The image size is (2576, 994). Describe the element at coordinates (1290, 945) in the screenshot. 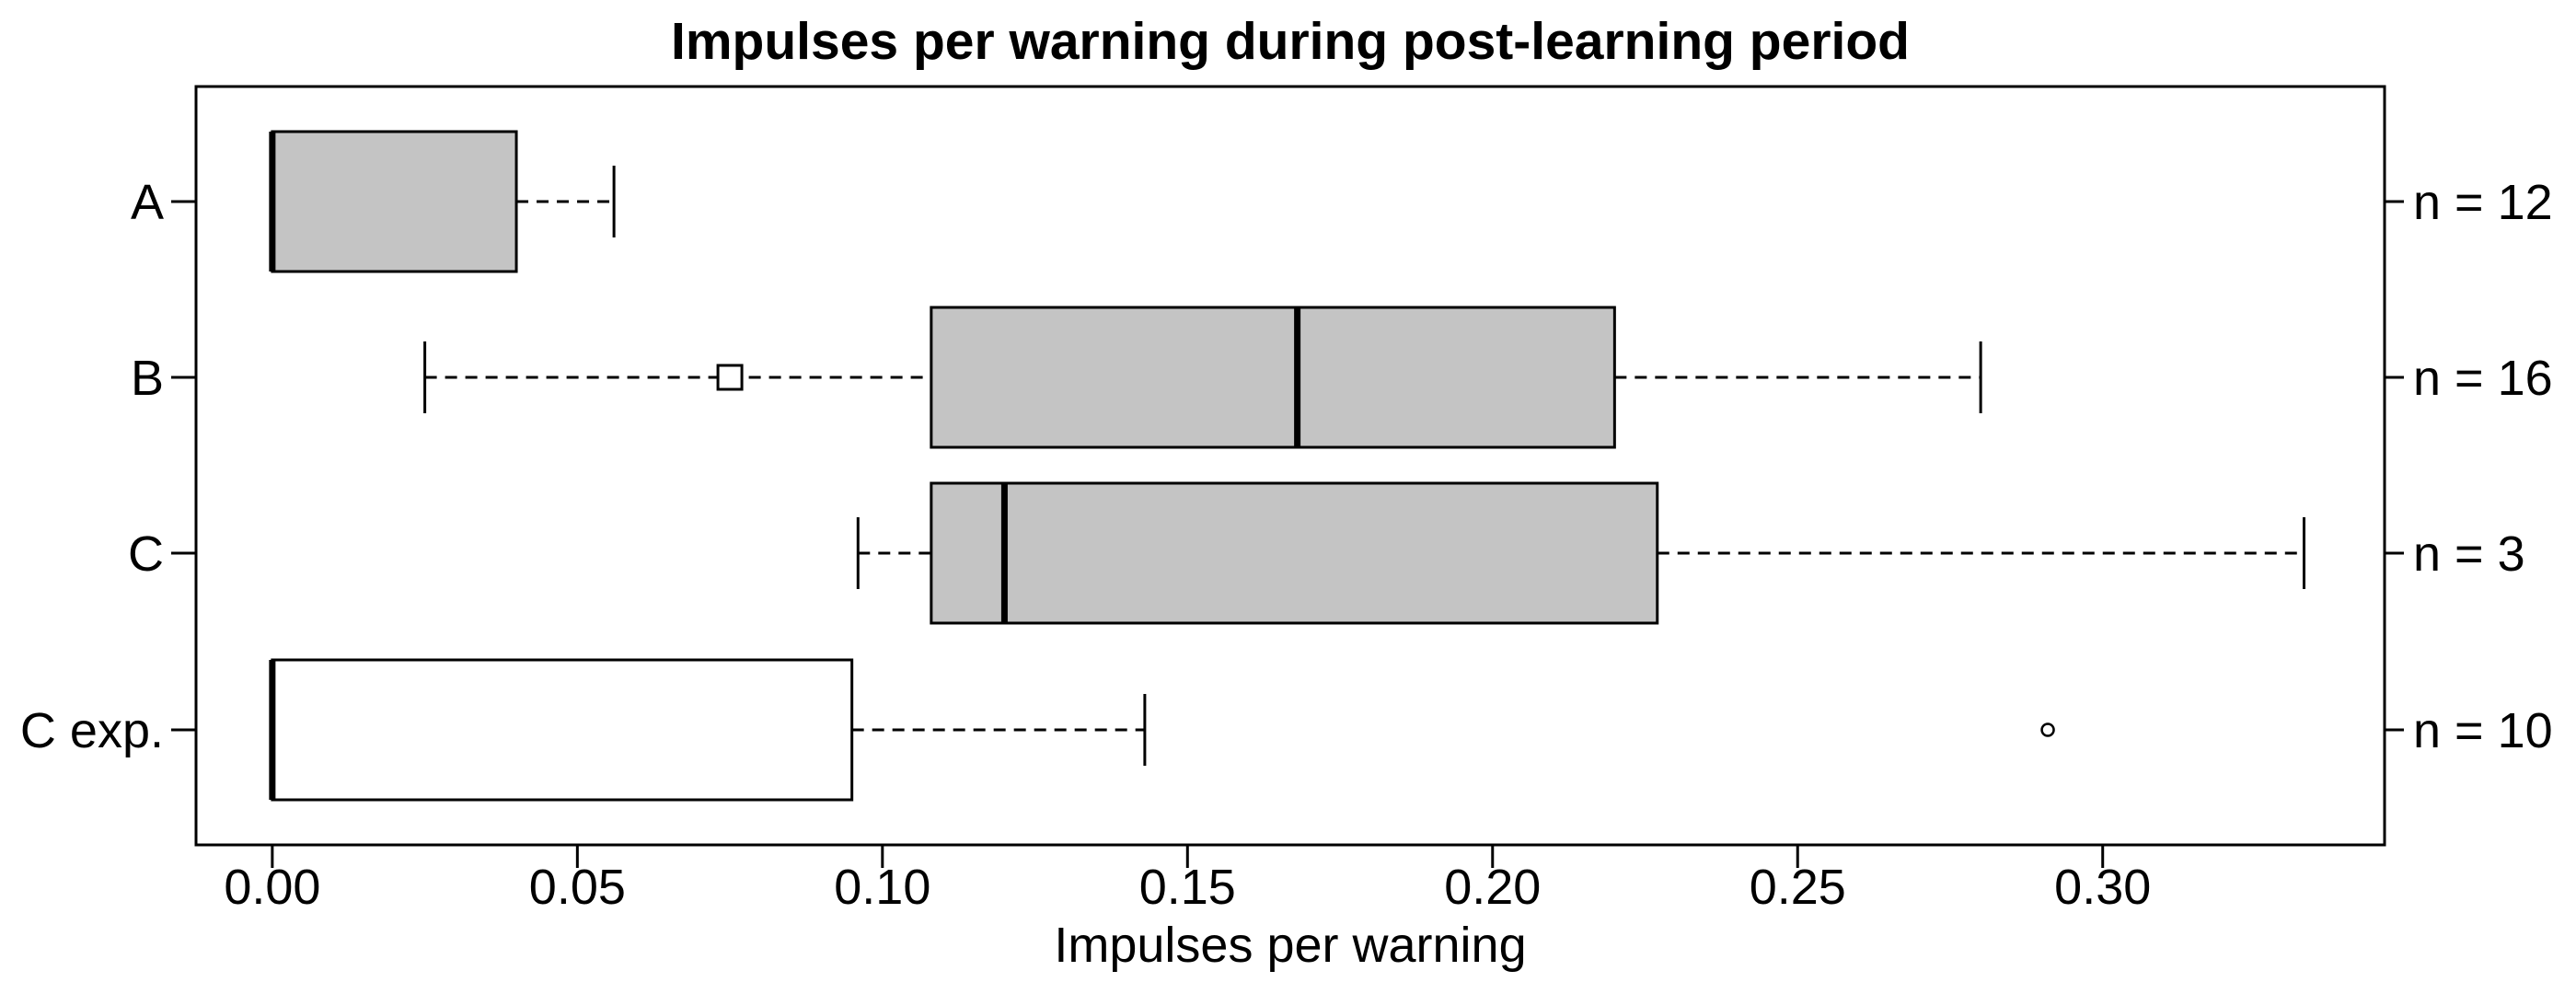

I see `x-axis-label: Impulses per warning` at that location.